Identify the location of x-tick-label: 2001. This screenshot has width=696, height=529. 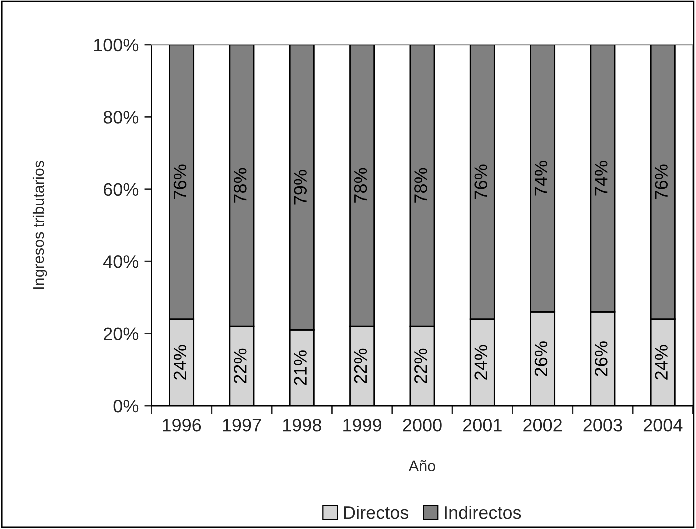
(482, 425).